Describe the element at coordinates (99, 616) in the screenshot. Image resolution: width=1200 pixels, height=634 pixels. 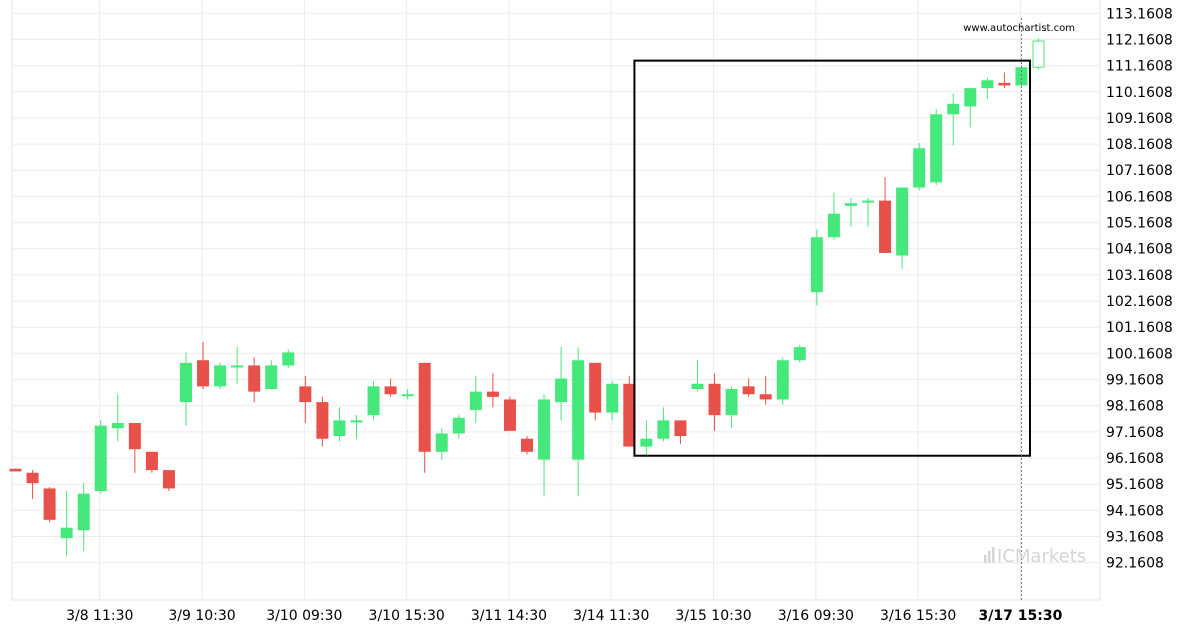
I see `x-tick-label: 3/8 11:30` at that location.